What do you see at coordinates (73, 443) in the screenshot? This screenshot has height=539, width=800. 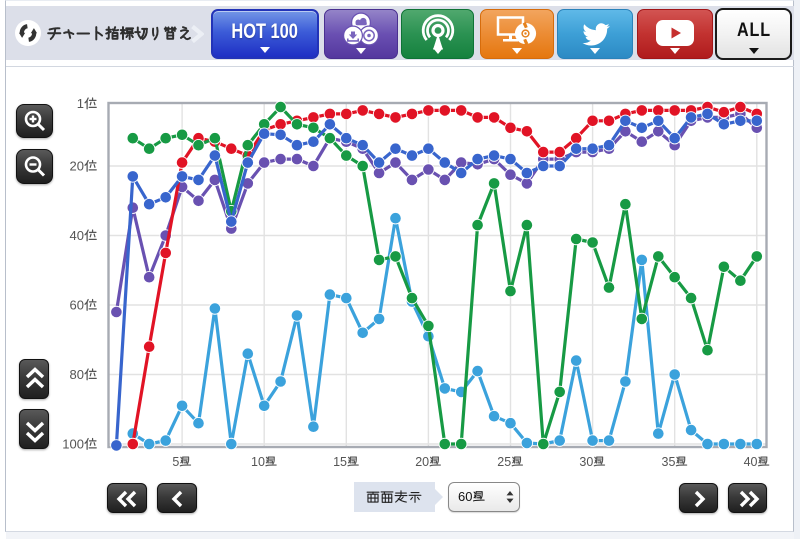 I see `svg-text: 100` at bounding box center [73, 443].